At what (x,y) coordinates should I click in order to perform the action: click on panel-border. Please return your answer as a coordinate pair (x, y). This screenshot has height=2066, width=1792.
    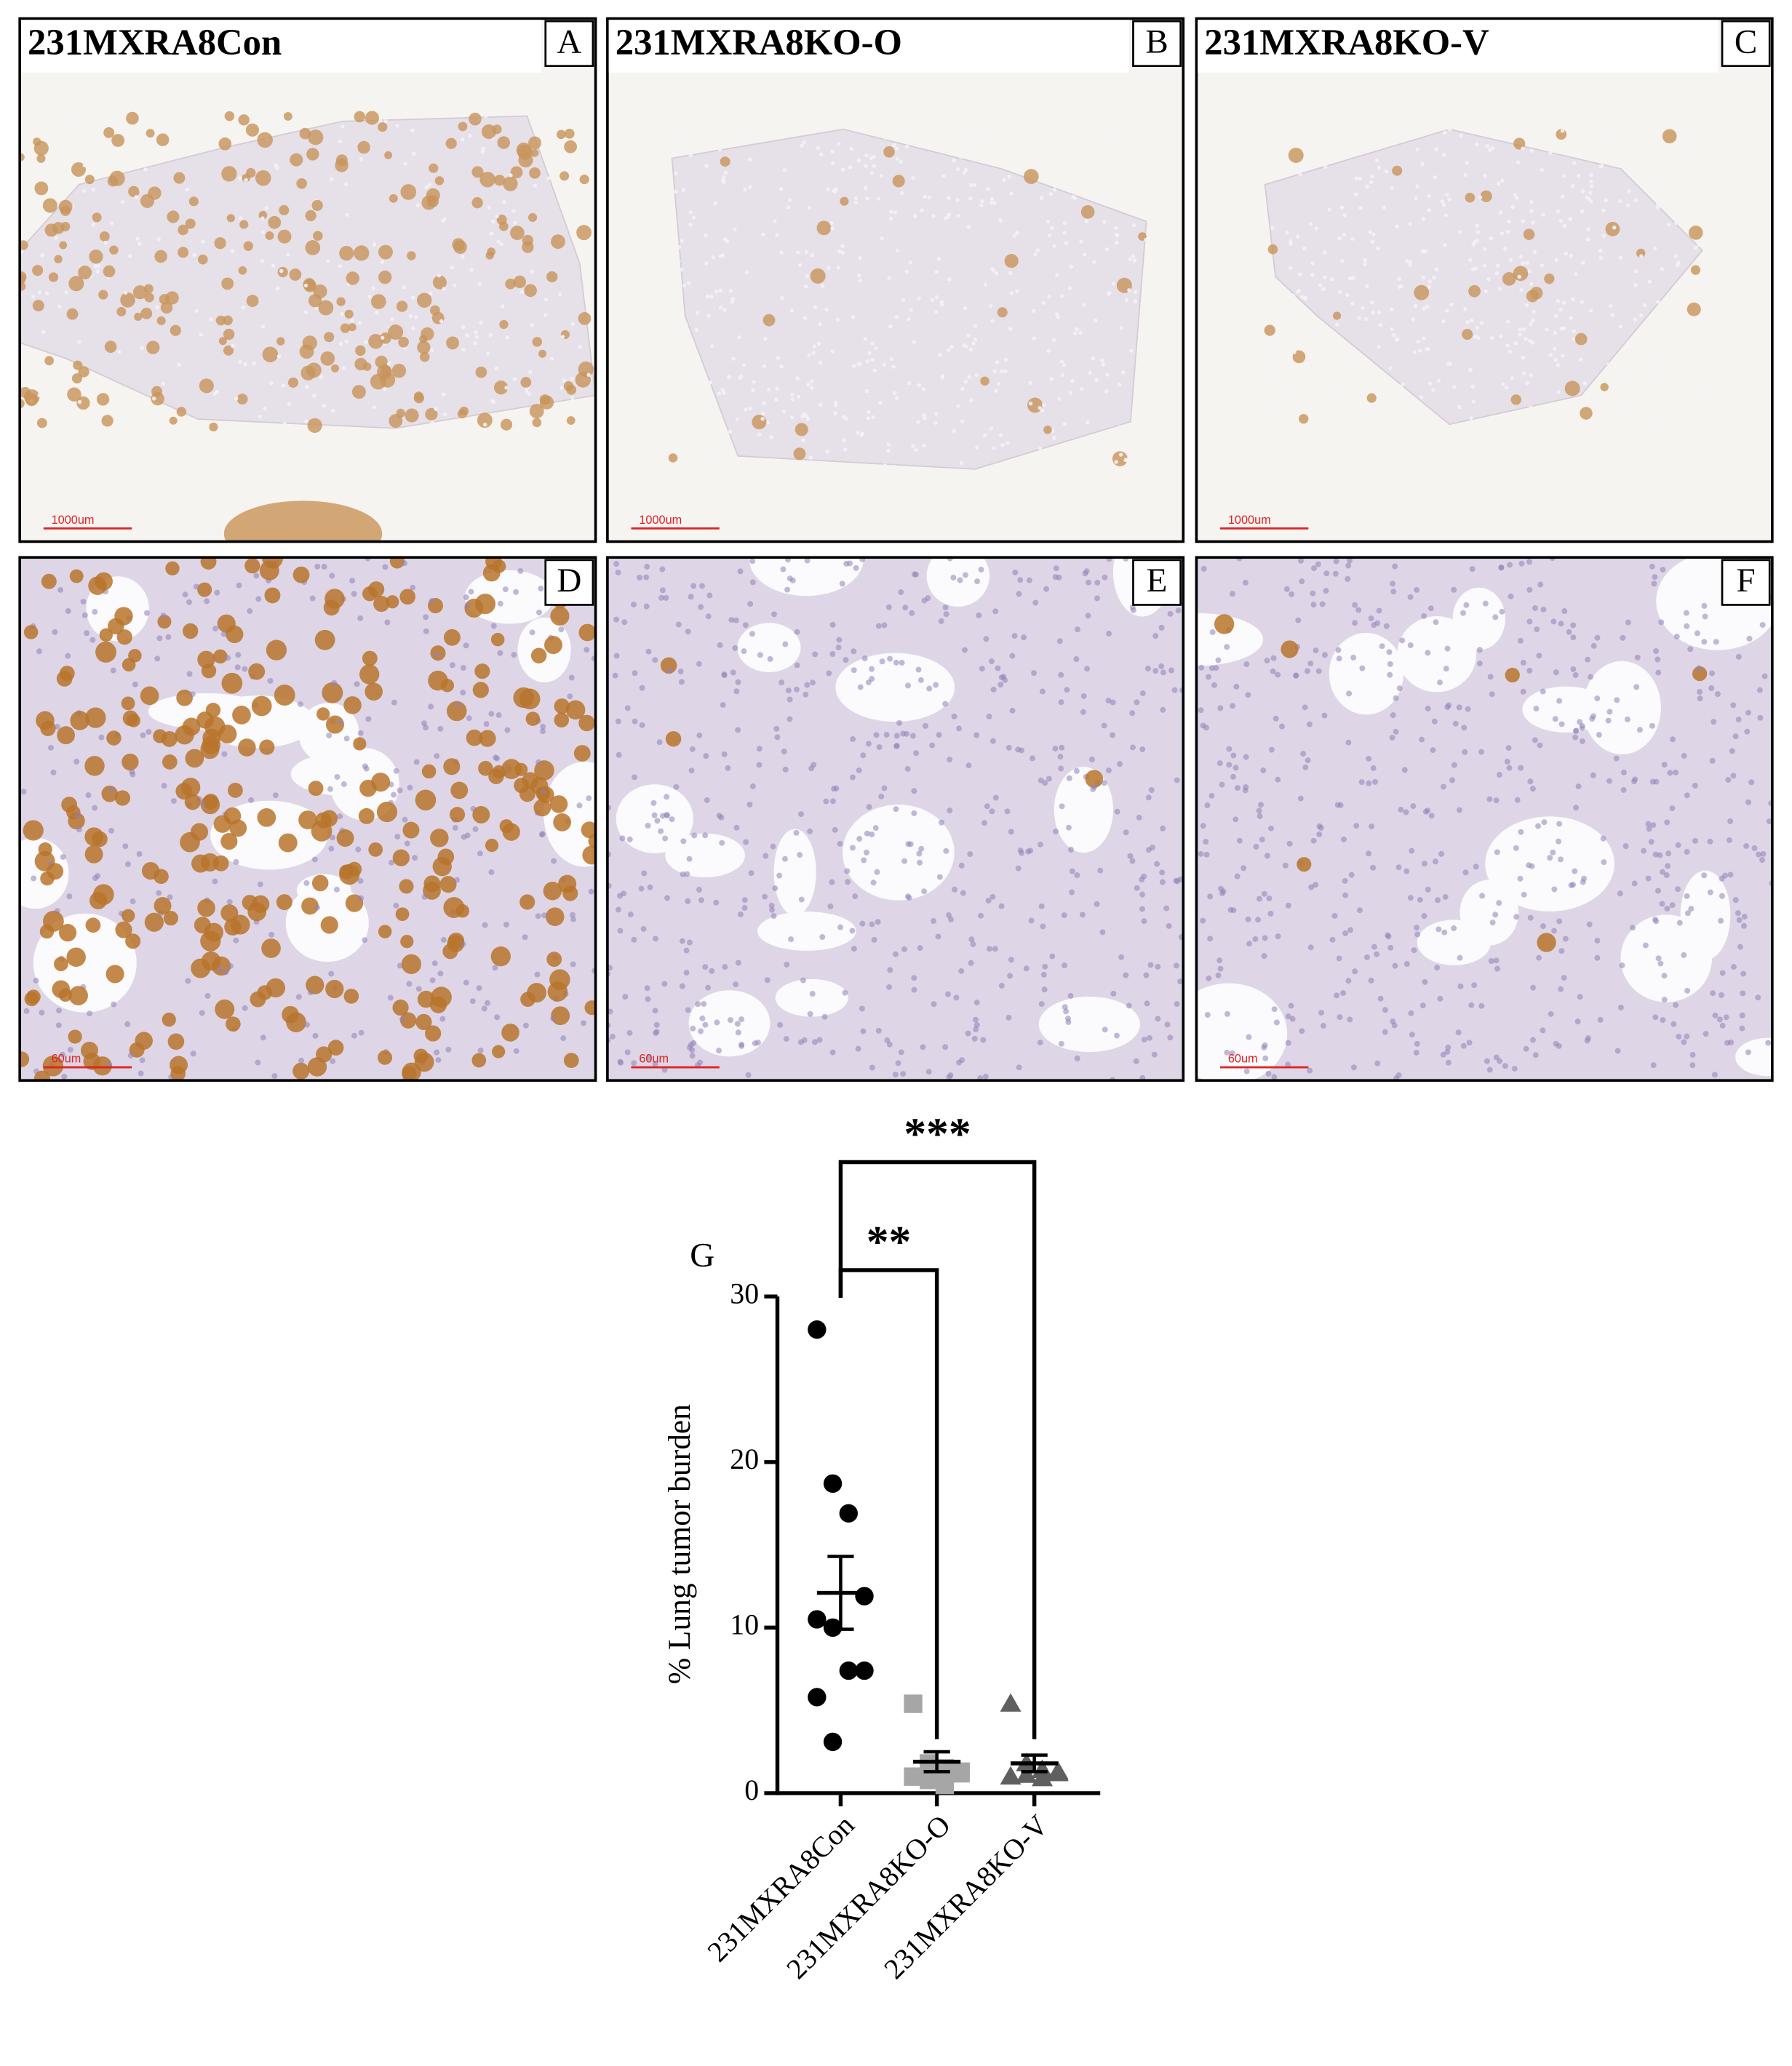
    Looking at the image, I should click on (895, 819).